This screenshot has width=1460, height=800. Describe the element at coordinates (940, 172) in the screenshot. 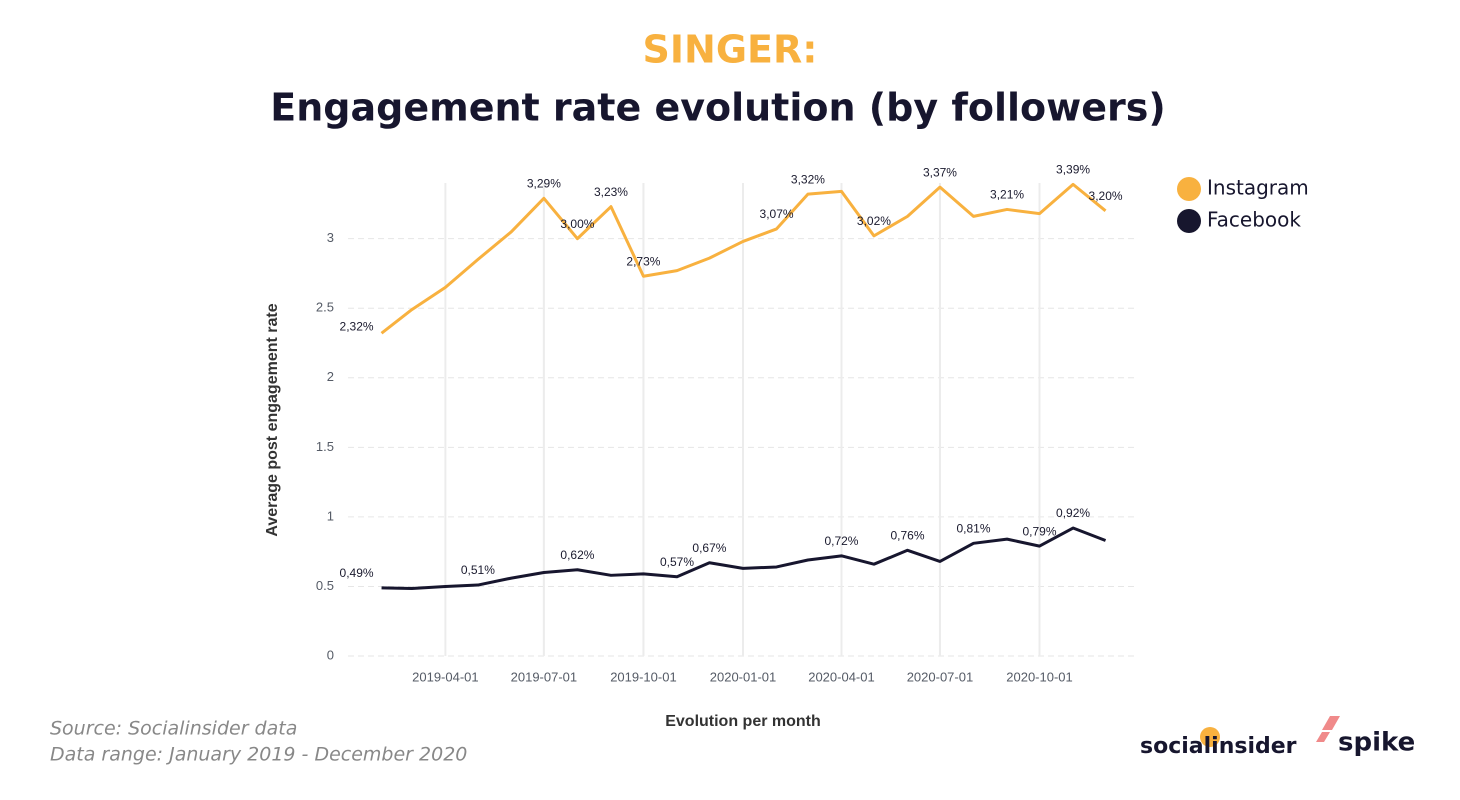

I see `data-label: 3,37%` at that location.